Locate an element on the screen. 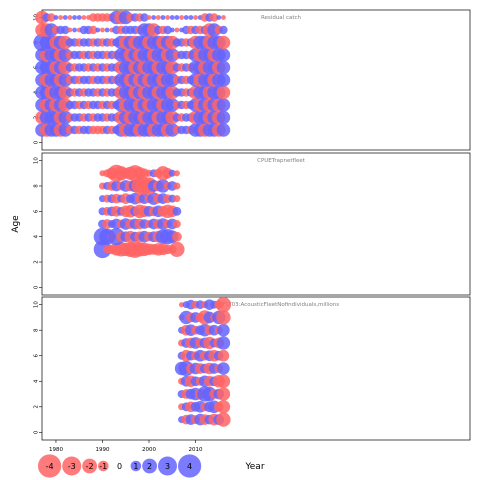 The image size is (480, 480). y-axis-label: Age is located at coordinates (16, 224).